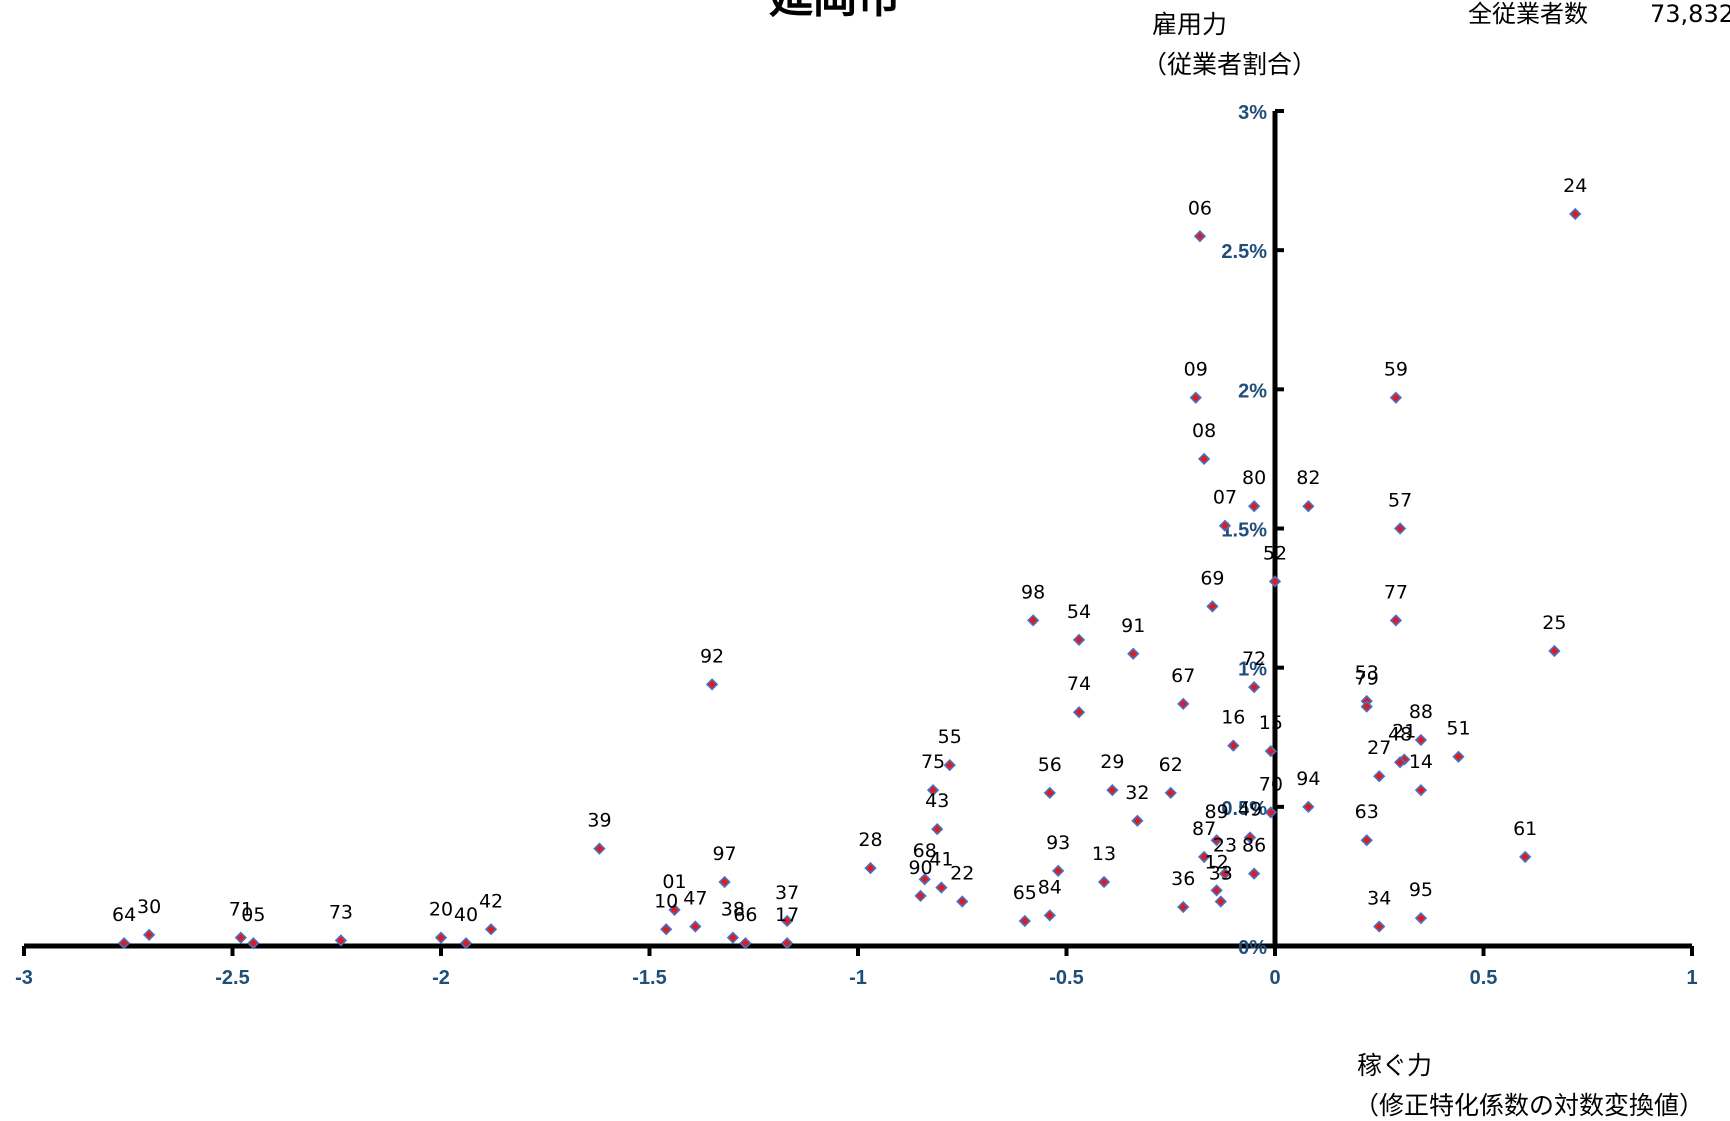 This screenshot has height=1121, width=1730. I want to click on data-point-89: 89, so click(1217, 824).